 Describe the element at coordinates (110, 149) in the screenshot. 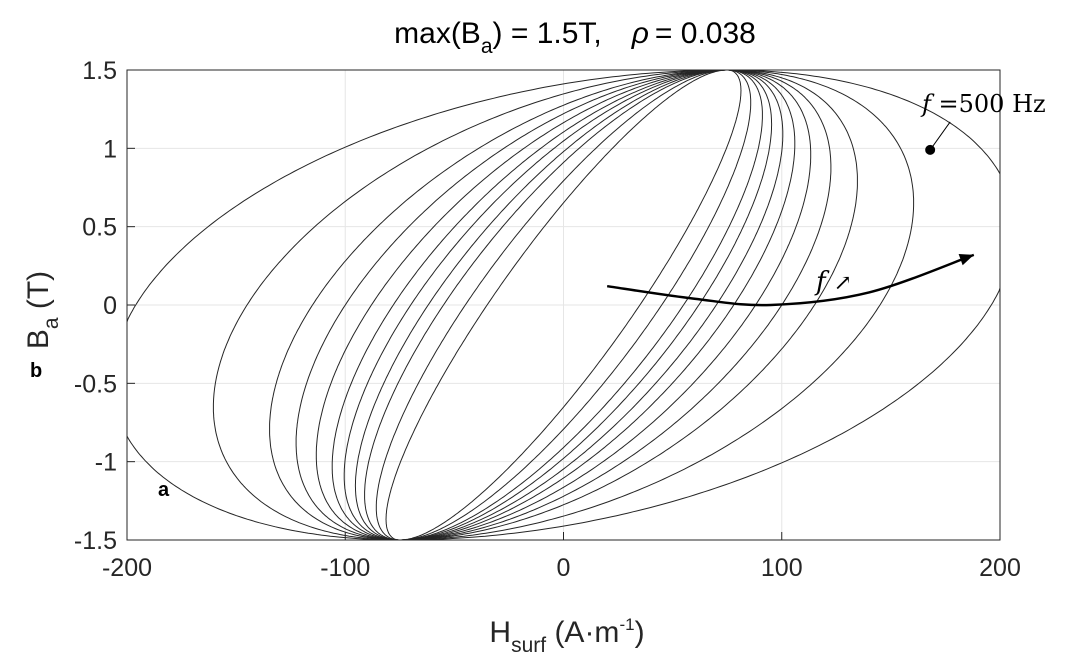

I see `y-tick-label: 1` at that location.